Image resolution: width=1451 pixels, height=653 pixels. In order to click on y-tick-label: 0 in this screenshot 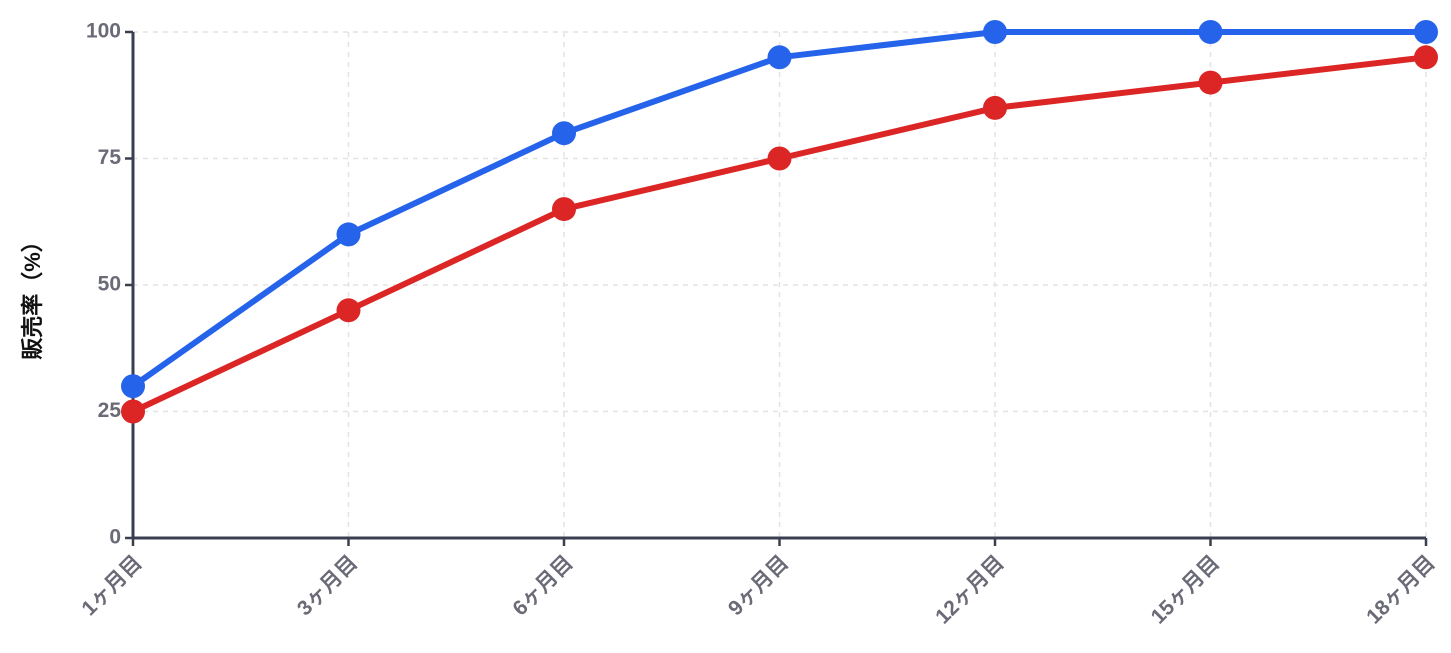, I will do `click(115, 537)`.